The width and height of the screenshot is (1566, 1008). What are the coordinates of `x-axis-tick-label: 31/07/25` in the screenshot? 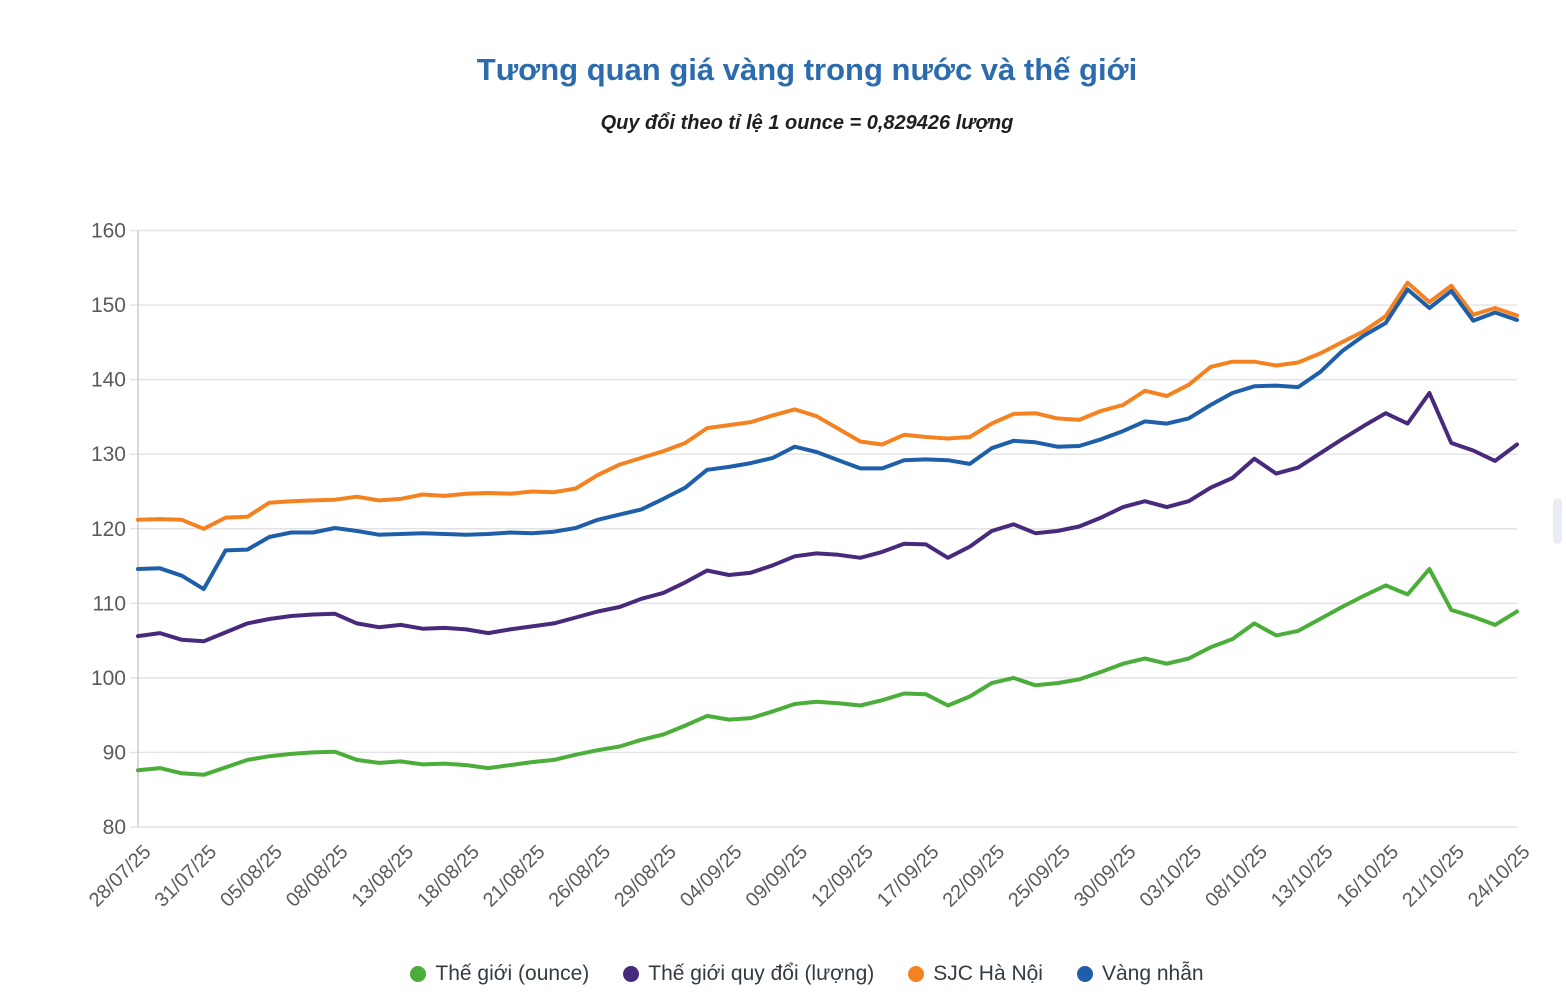 It's located at (186, 876).